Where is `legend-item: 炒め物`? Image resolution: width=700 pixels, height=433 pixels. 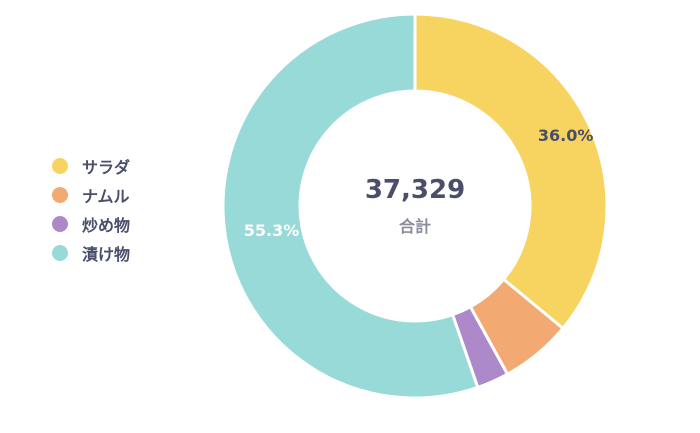 legend-item: 炒め物 is located at coordinates (91, 223).